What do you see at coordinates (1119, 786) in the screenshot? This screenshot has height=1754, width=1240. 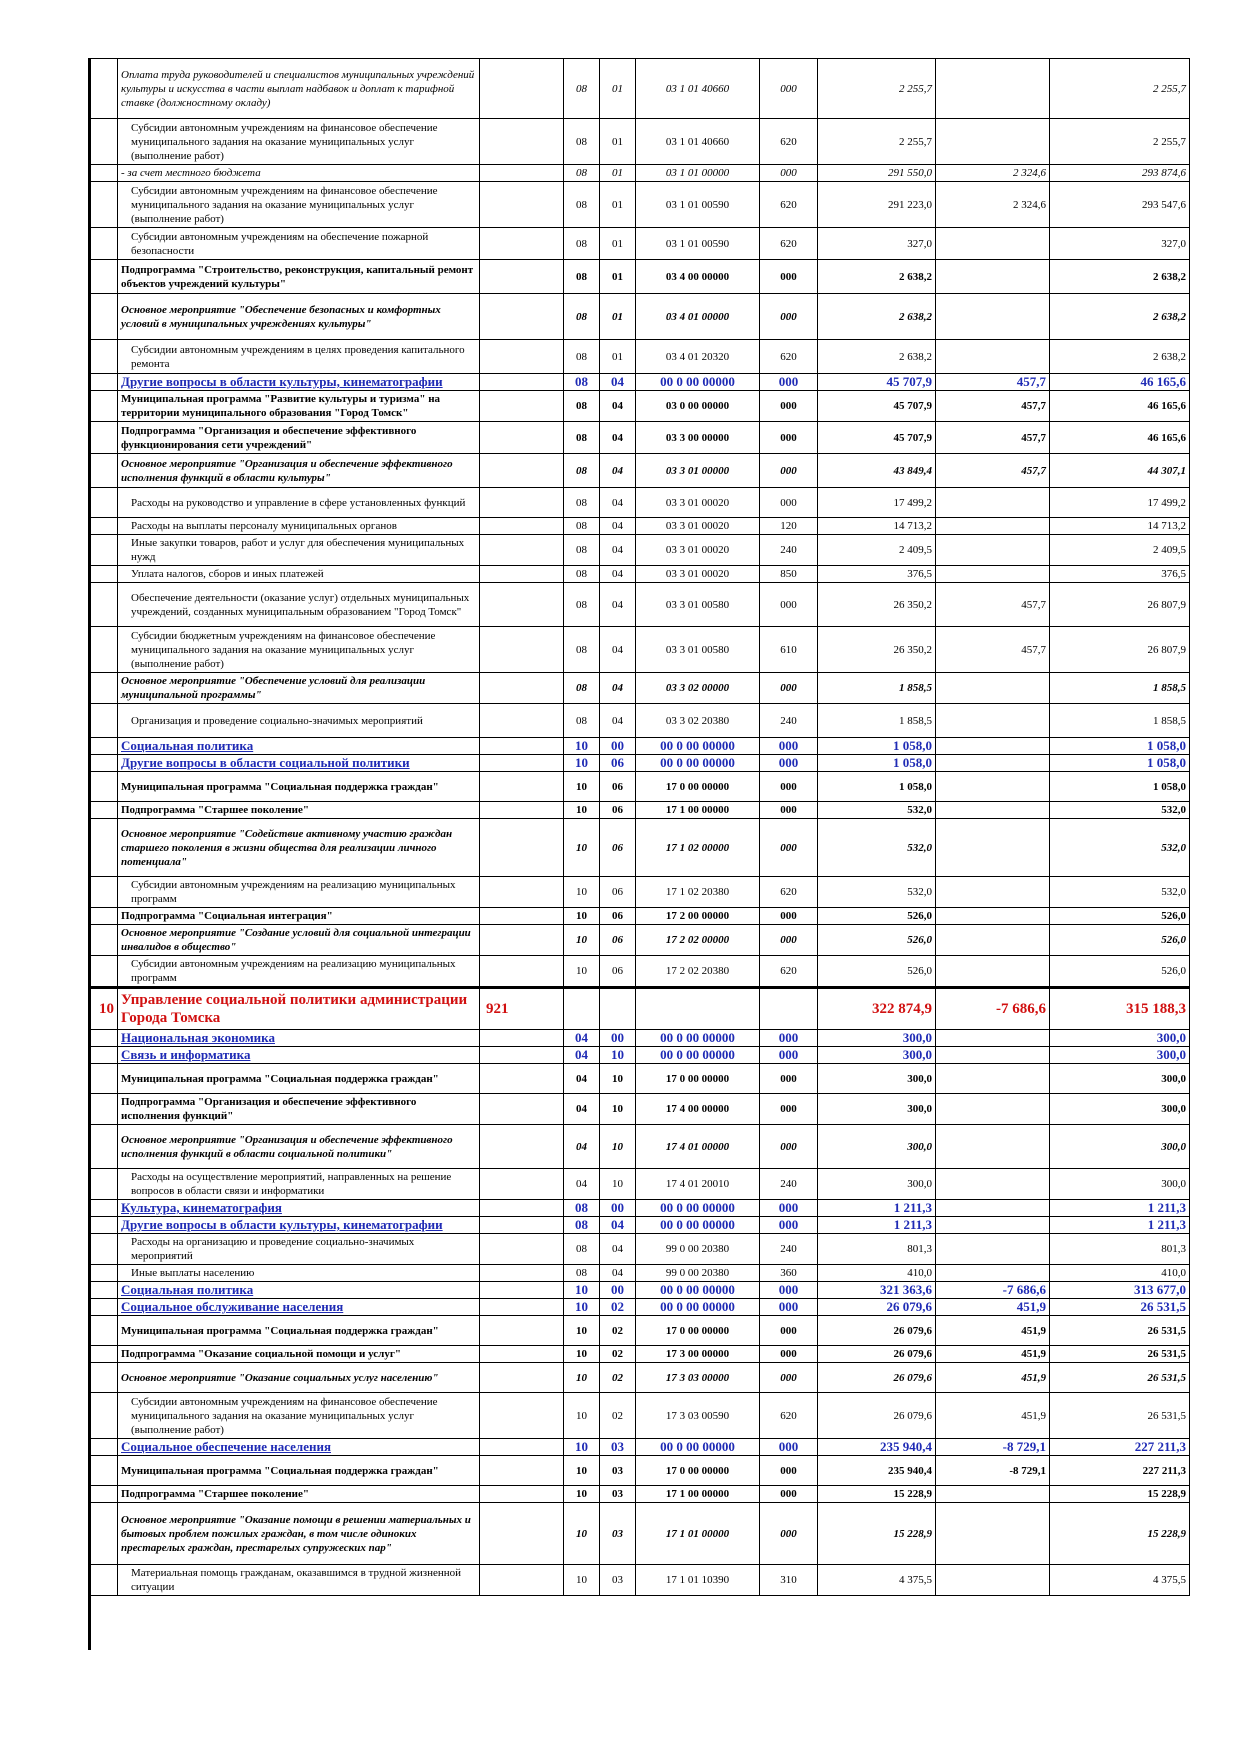 I see `total-amount-cell: 1 058,0` at bounding box center [1119, 786].